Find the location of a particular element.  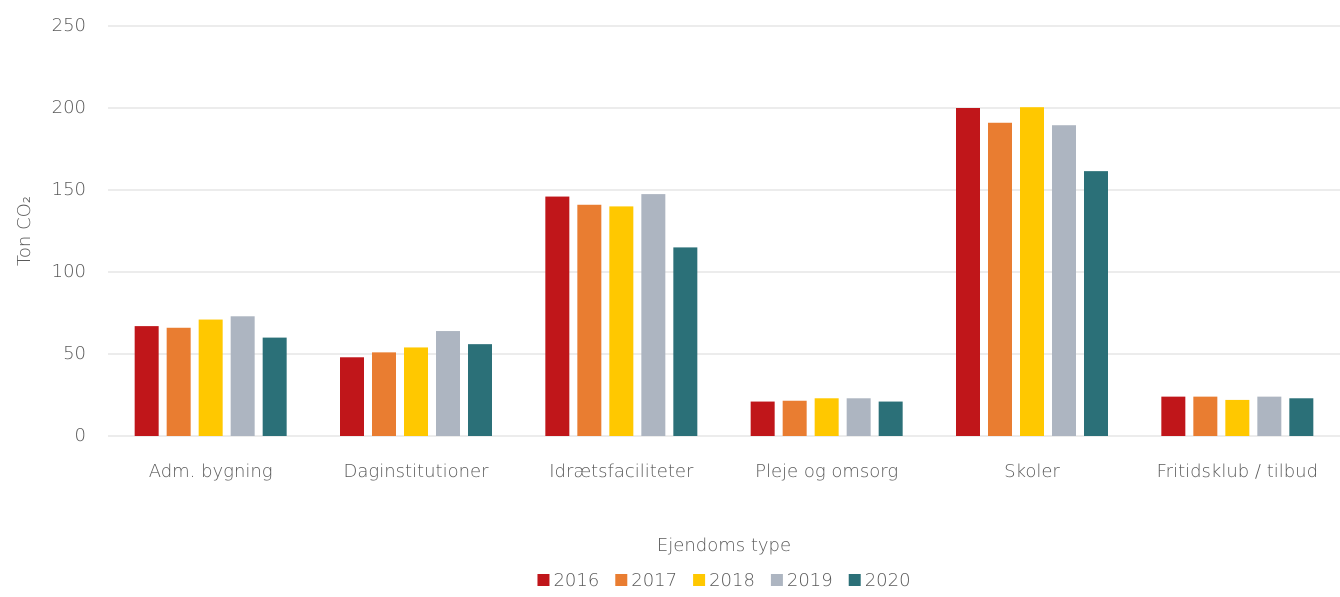

legend-label: 2020 is located at coordinates (888, 580).